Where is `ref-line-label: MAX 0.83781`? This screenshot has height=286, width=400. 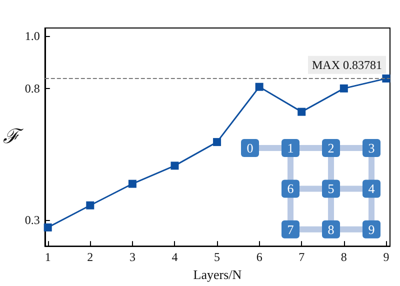 ref-line-label: MAX 0.83781 is located at coordinates (347, 65).